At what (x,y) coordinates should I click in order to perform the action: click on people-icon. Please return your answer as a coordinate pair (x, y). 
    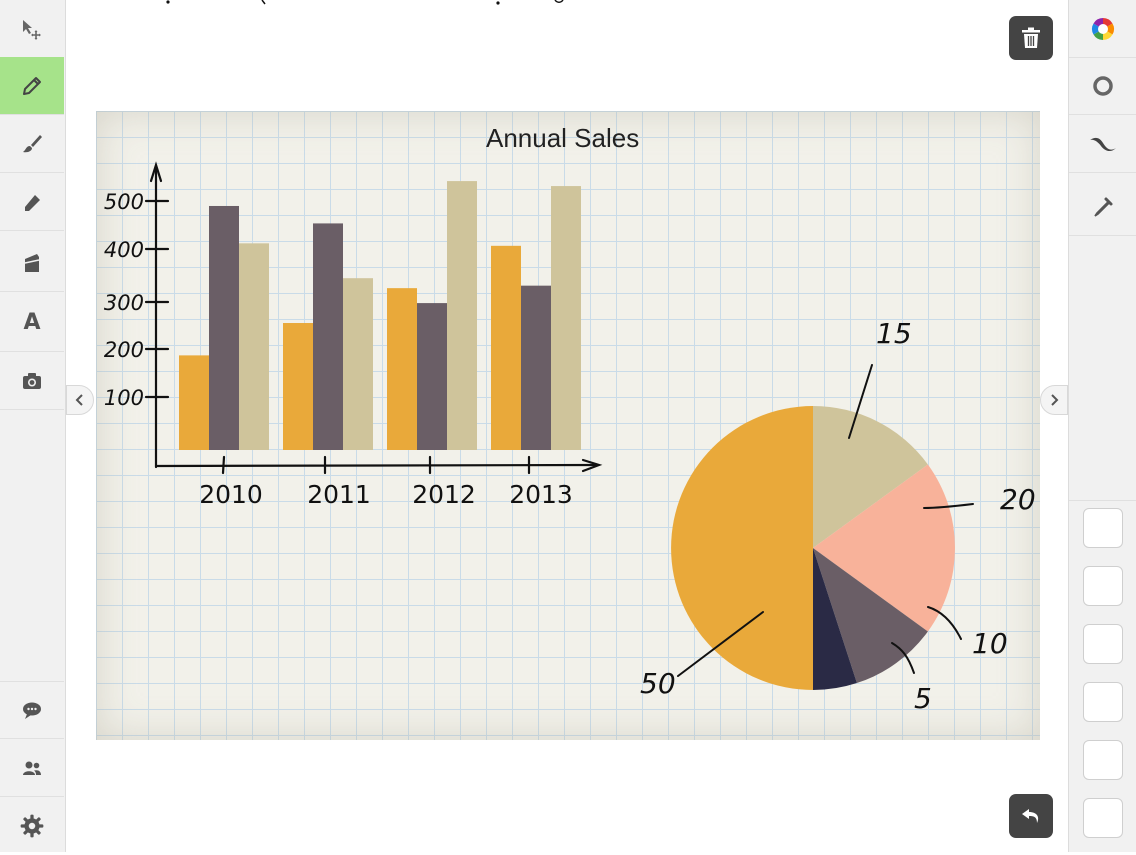
    Looking at the image, I should click on (32, 768).